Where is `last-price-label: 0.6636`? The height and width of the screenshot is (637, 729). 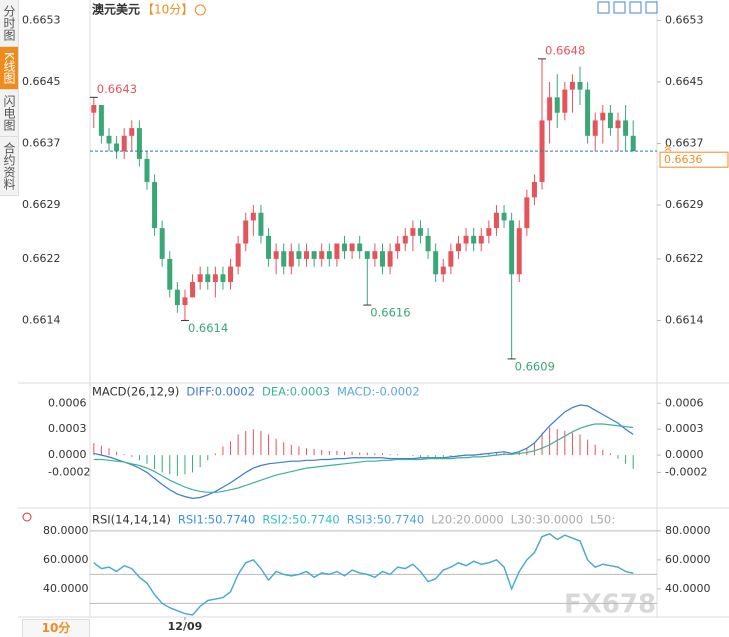 last-price-label: 0.6636 is located at coordinates (683, 159).